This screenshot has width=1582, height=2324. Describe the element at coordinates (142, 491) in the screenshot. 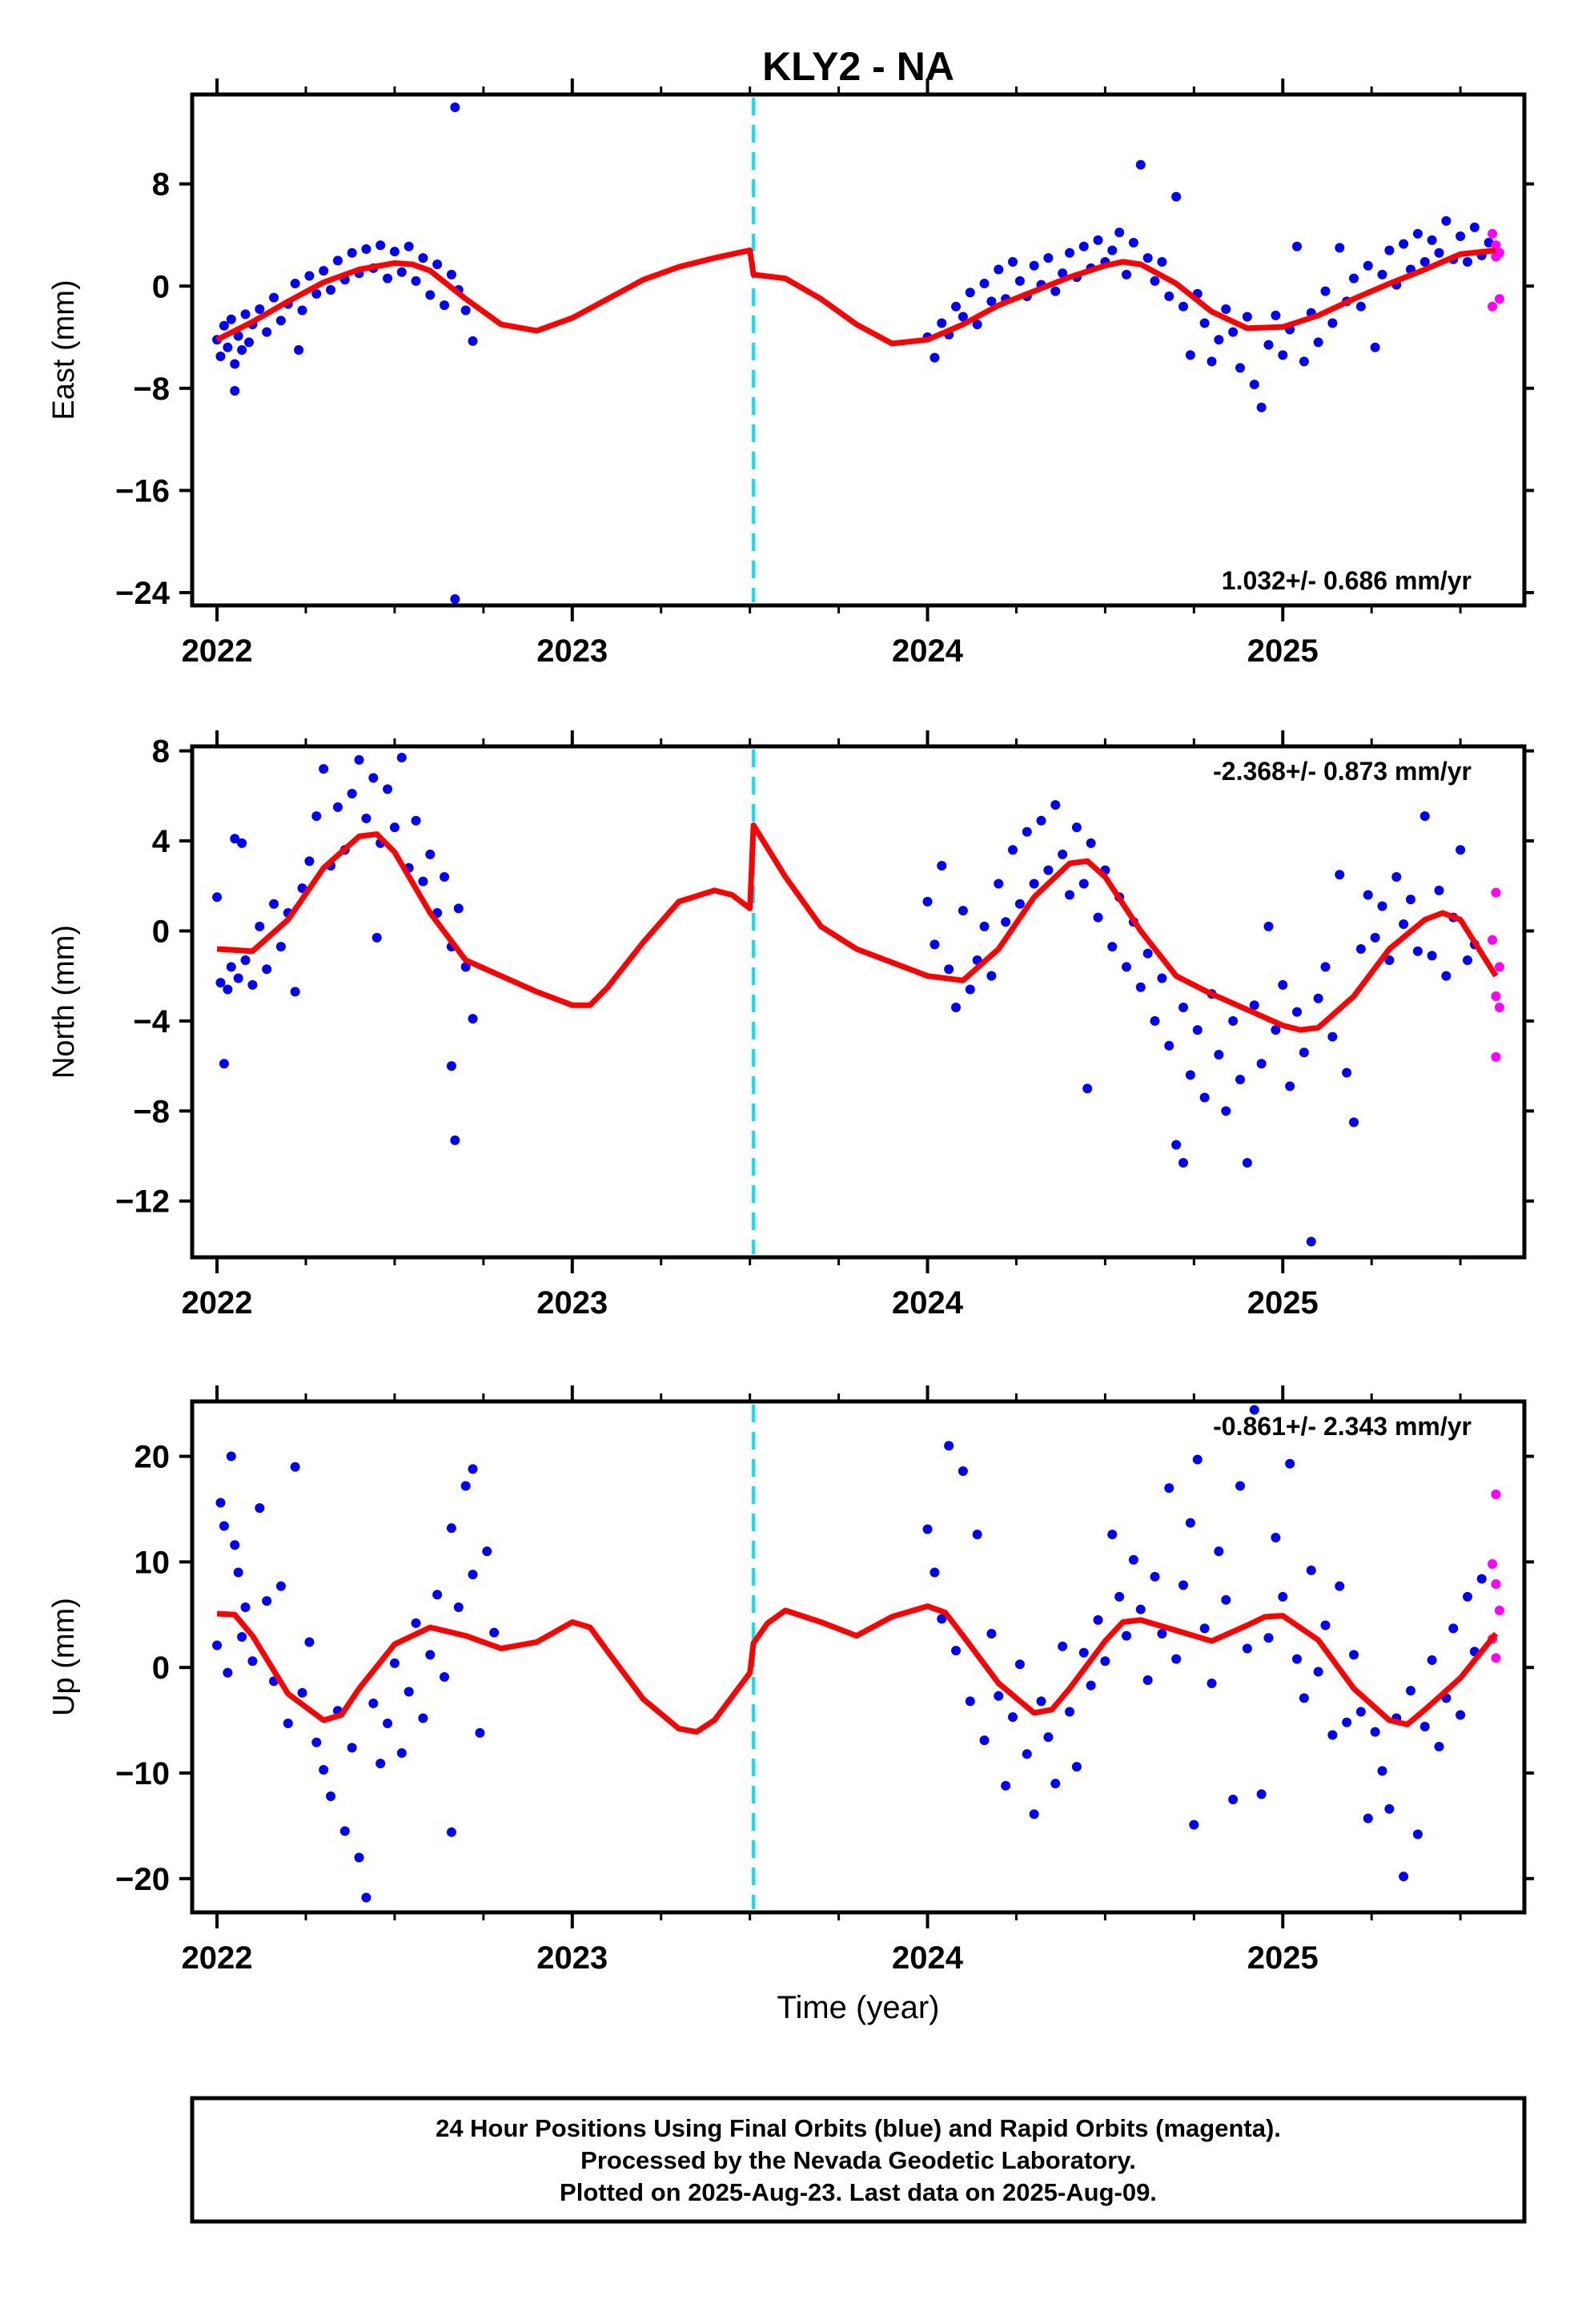

I see `east-y-tick-label: −16` at that location.